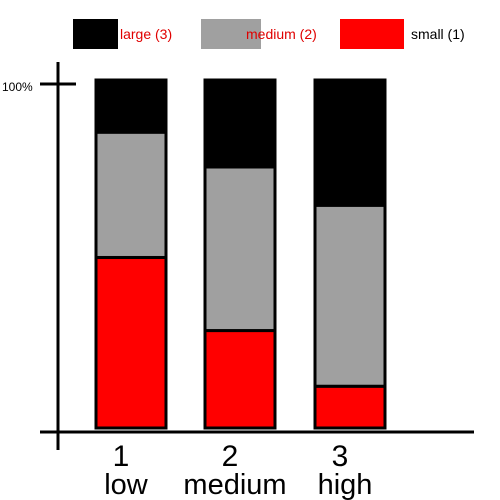  Describe the element at coordinates (231, 34) in the screenshot. I see `legend-swatch-medium` at that location.